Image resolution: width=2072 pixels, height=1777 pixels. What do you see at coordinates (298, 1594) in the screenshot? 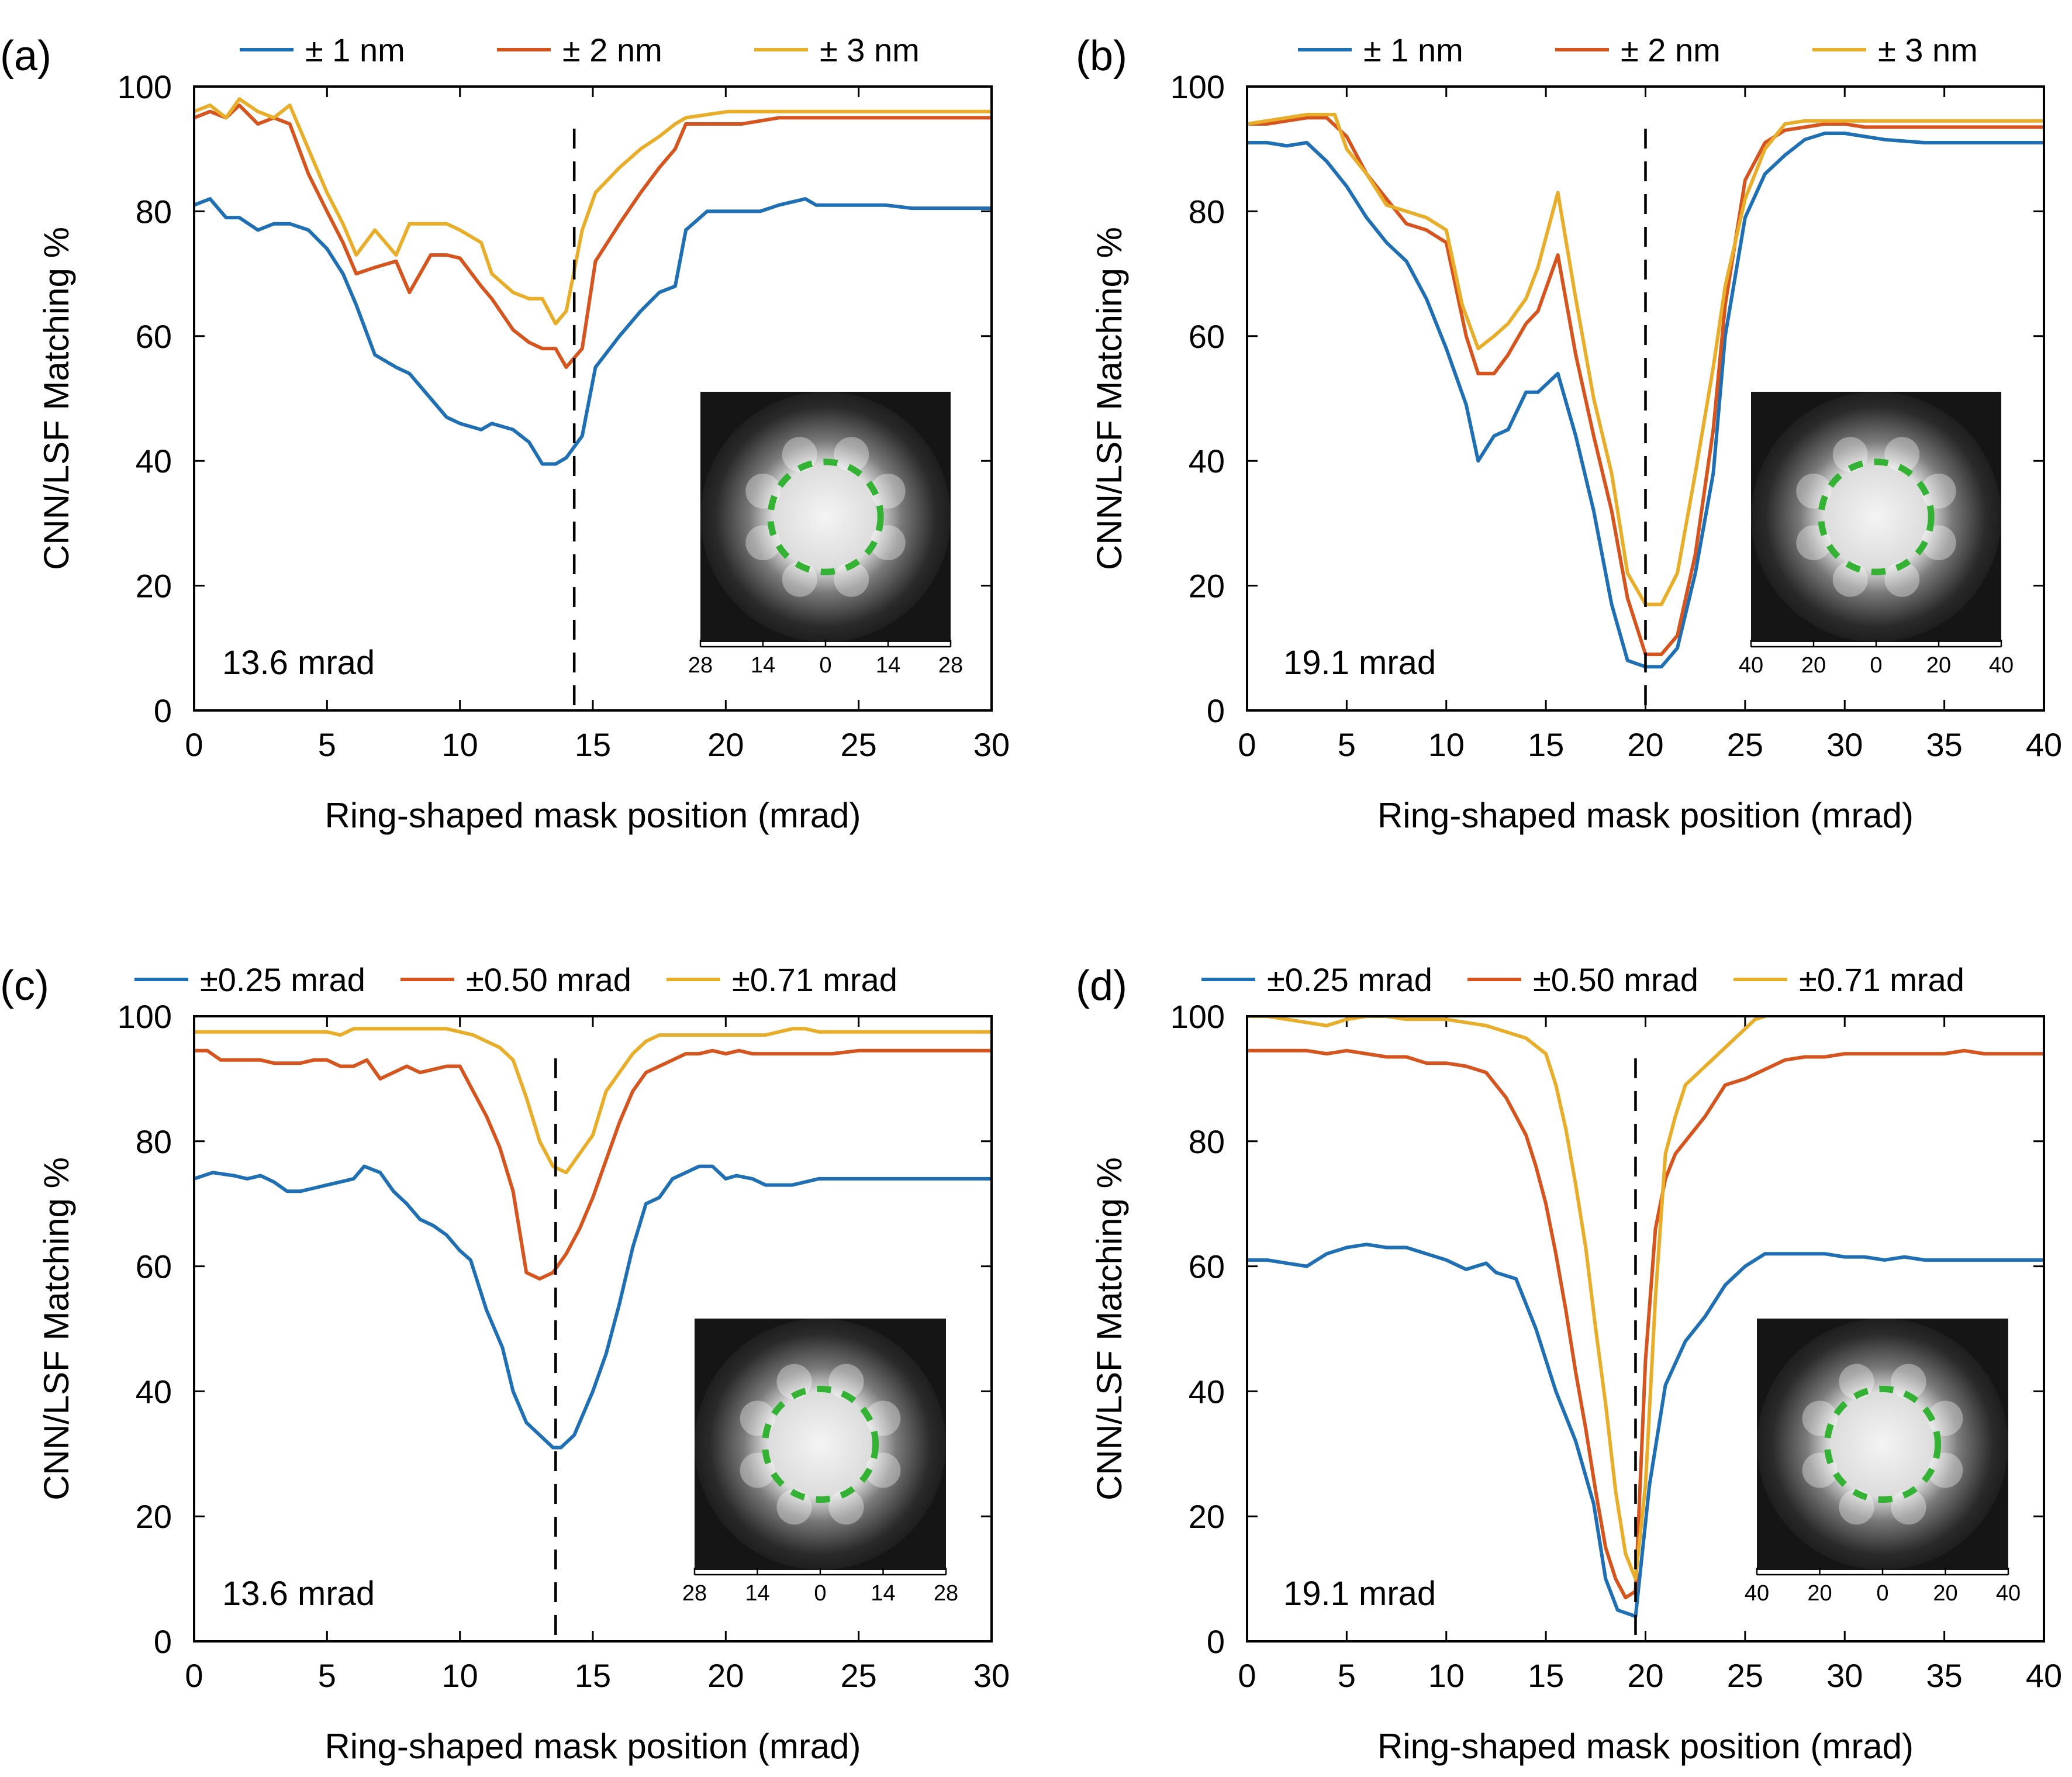
I see `angle-annotation: 13.6 mrad` at bounding box center [298, 1594].